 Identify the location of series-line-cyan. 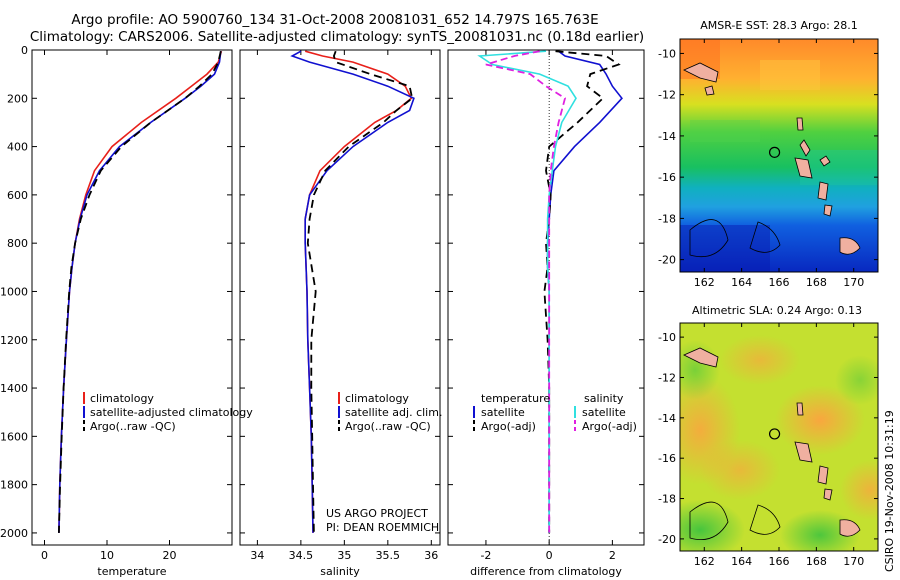
(527, 291).